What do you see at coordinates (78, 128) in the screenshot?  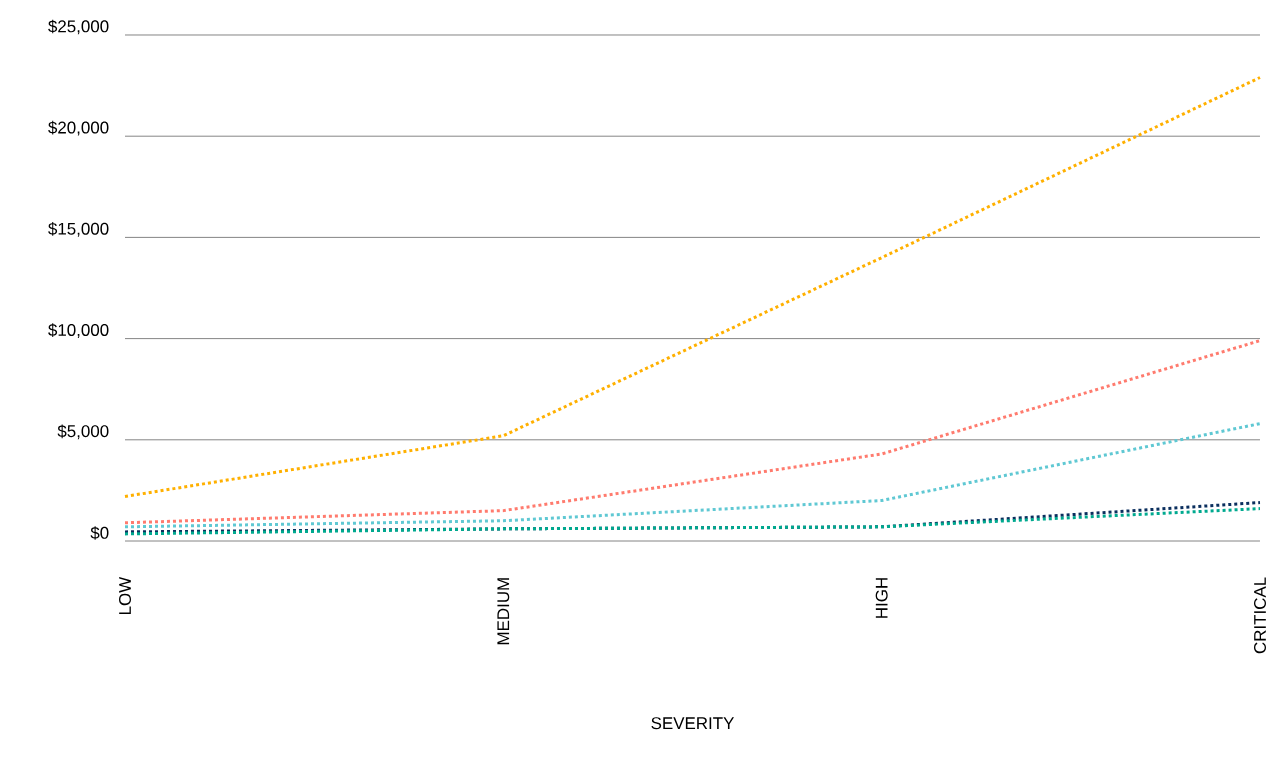 I see `y-tick-label: $20,000` at bounding box center [78, 128].